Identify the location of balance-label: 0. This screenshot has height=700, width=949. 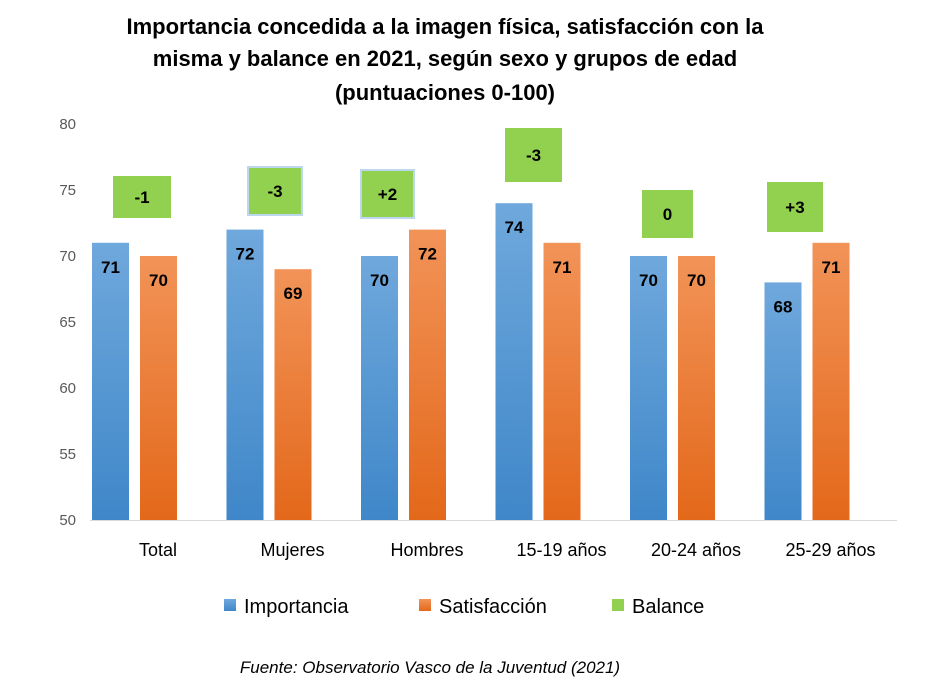
(667, 214).